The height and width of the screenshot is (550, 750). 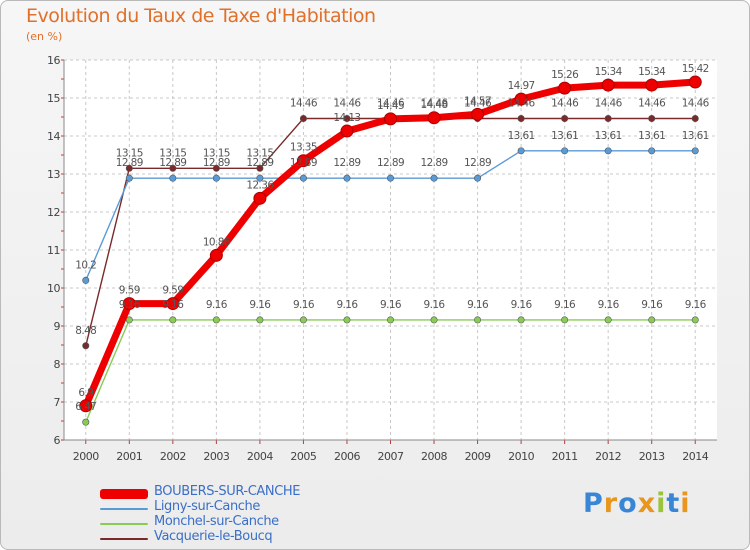 I want to click on data-label: 10.2, so click(x=85, y=265).